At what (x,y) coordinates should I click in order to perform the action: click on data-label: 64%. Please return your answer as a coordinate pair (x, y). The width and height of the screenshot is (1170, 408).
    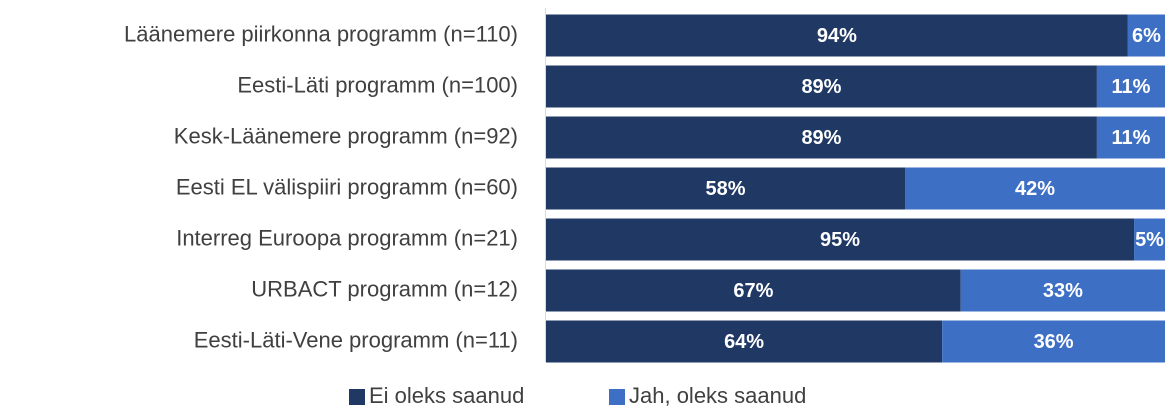
    Looking at the image, I should click on (744, 342).